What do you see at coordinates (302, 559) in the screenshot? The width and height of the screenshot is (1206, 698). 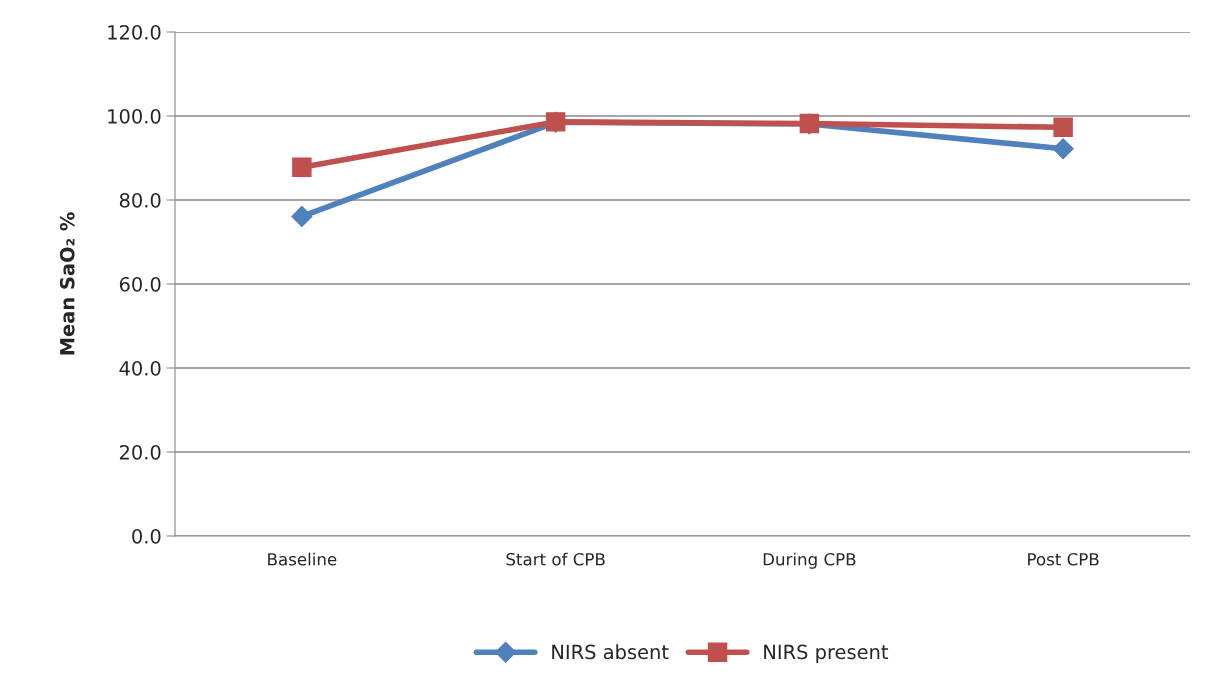 I see `x-tick-label: Baseline` at bounding box center [302, 559].